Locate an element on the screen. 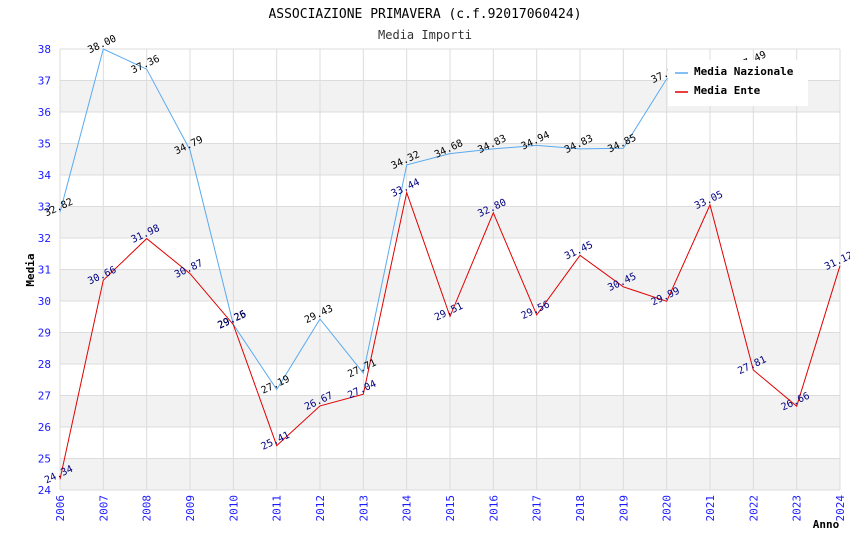 Image resolution: width=850 pixels, height=550 pixels. x-tick-label: 2010 is located at coordinates (233, 508).